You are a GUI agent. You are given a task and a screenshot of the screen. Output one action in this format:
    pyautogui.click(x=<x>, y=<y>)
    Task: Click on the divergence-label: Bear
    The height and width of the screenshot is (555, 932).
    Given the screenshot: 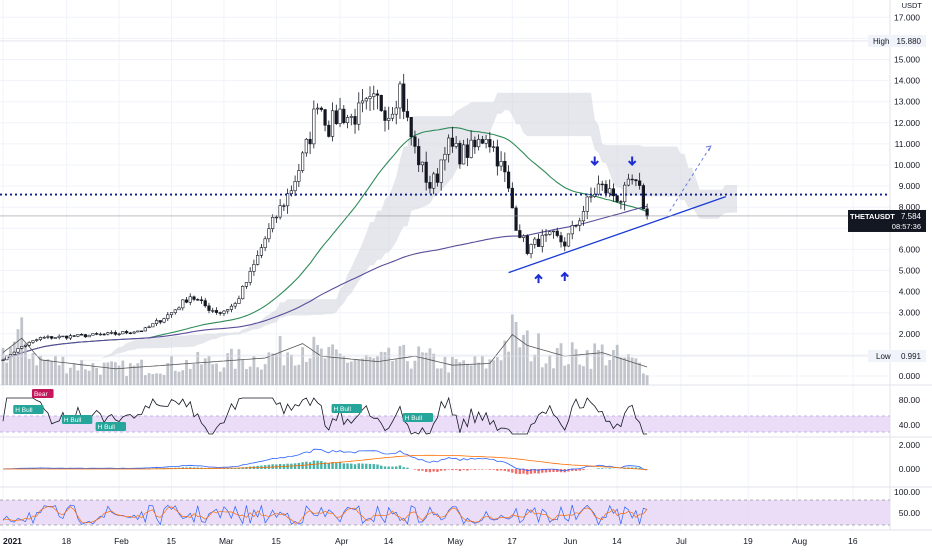 What is the action you would take?
    pyautogui.click(x=41, y=394)
    